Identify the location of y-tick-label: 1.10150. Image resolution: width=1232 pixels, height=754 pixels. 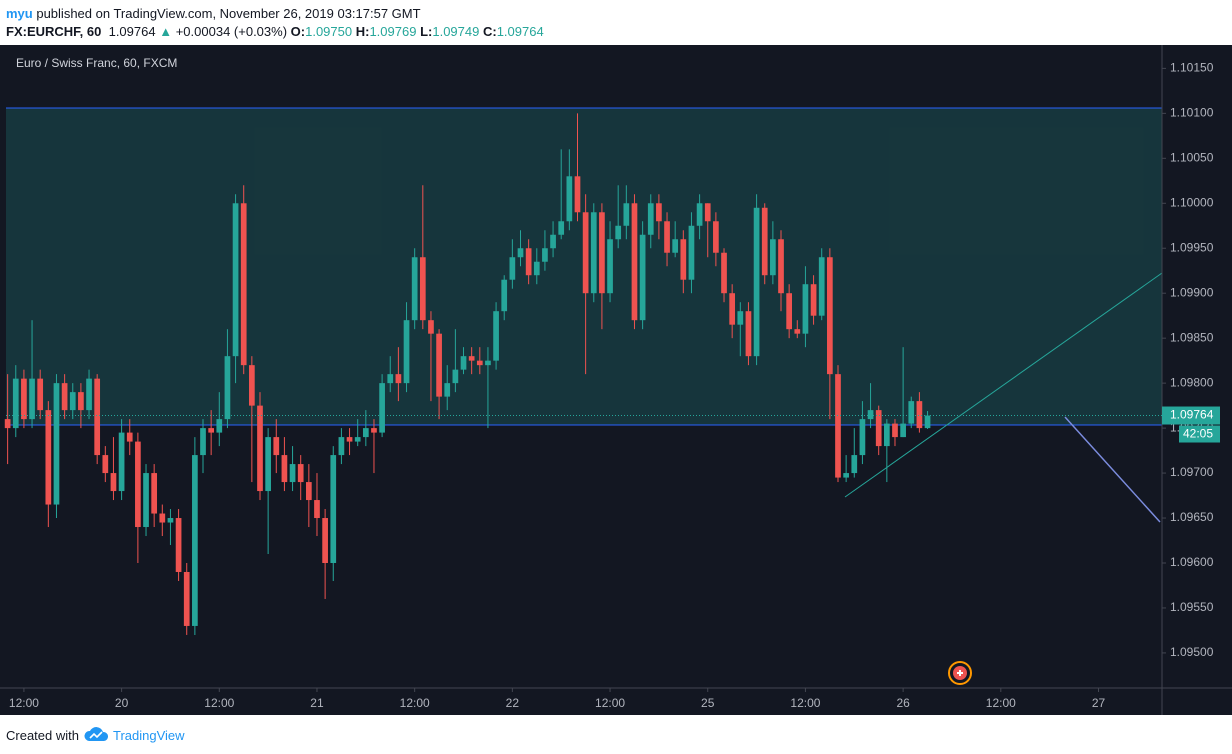
(1192, 68).